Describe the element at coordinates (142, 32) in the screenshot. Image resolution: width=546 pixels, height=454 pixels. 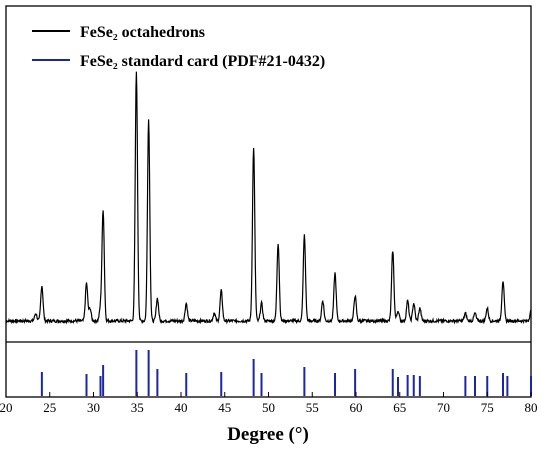
I see `legend-label-sample: FeSe₂ octahedrons` at that location.